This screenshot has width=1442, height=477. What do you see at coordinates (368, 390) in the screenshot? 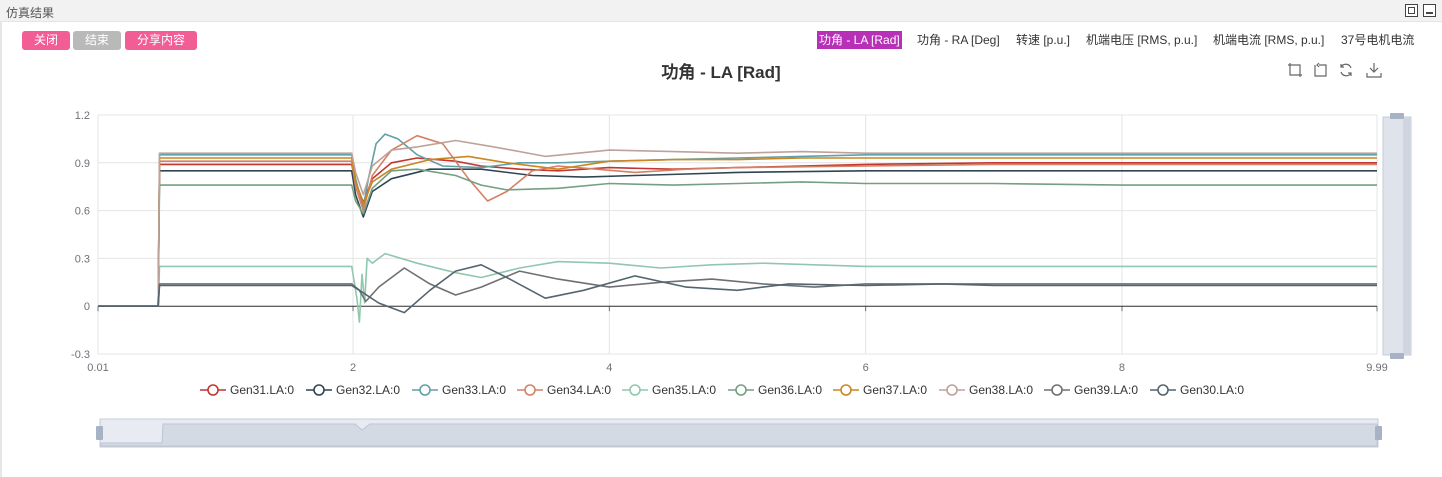
I see `legend-label: Gen32.LA:0` at bounding box center [368, 390].